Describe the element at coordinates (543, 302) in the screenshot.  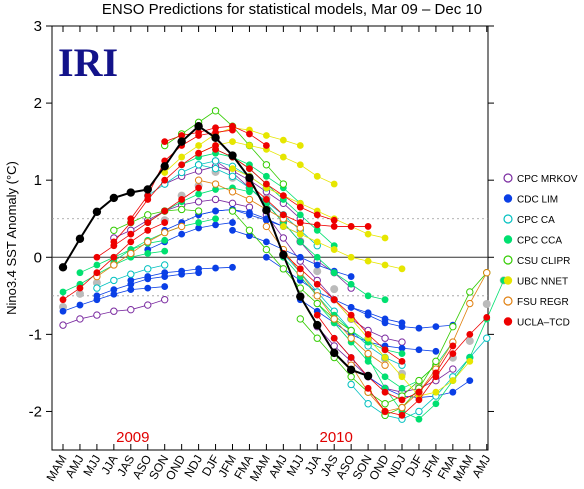
I see `legend-label: FSU REGR` at that location.